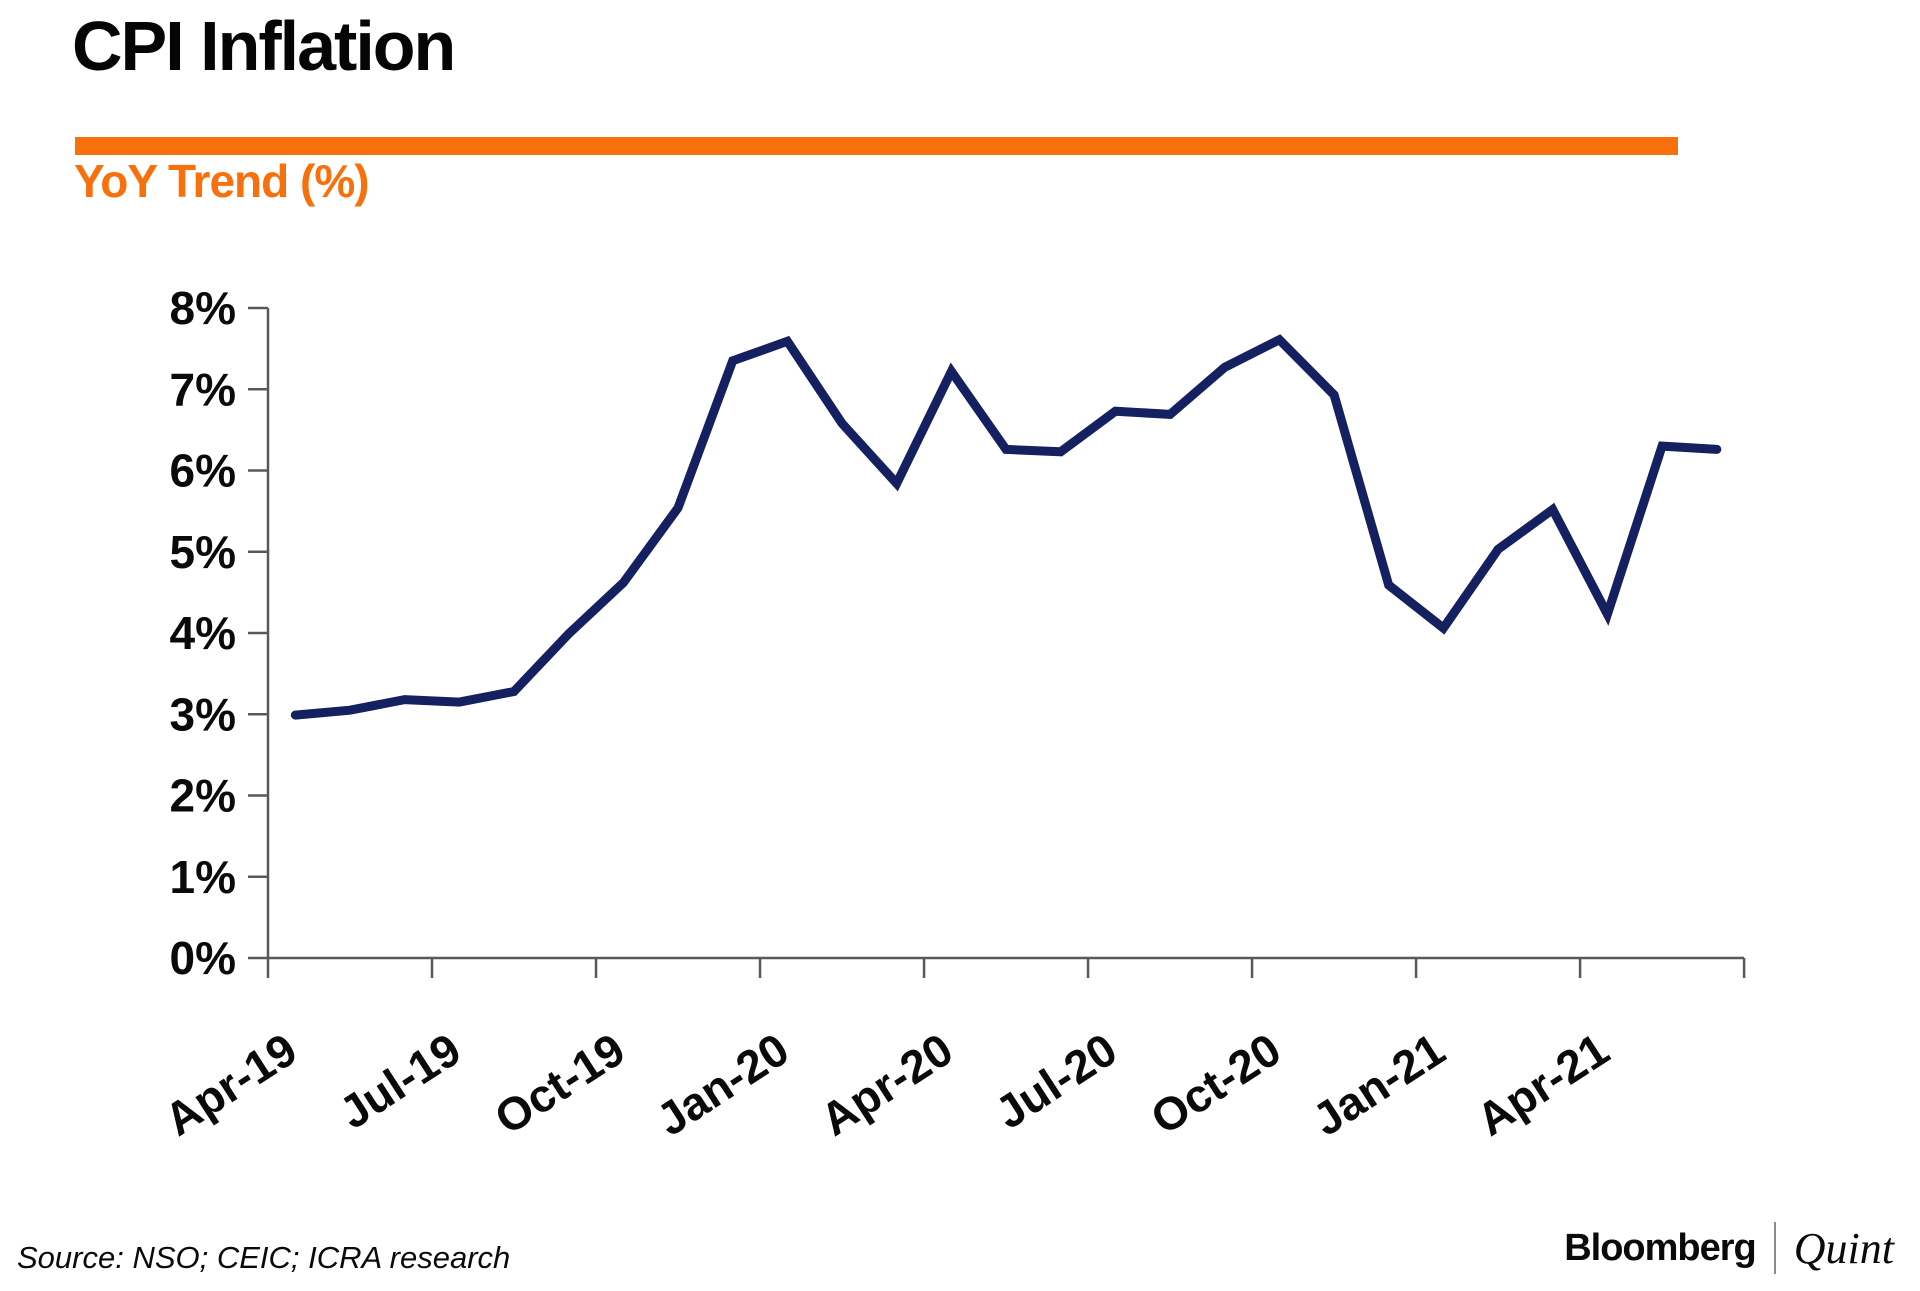 This screenshot has width=1920, height=1291. Describe the element at coordinates (203, 633) in the screenshot. I see `y-tick-label: 4%` at that location.